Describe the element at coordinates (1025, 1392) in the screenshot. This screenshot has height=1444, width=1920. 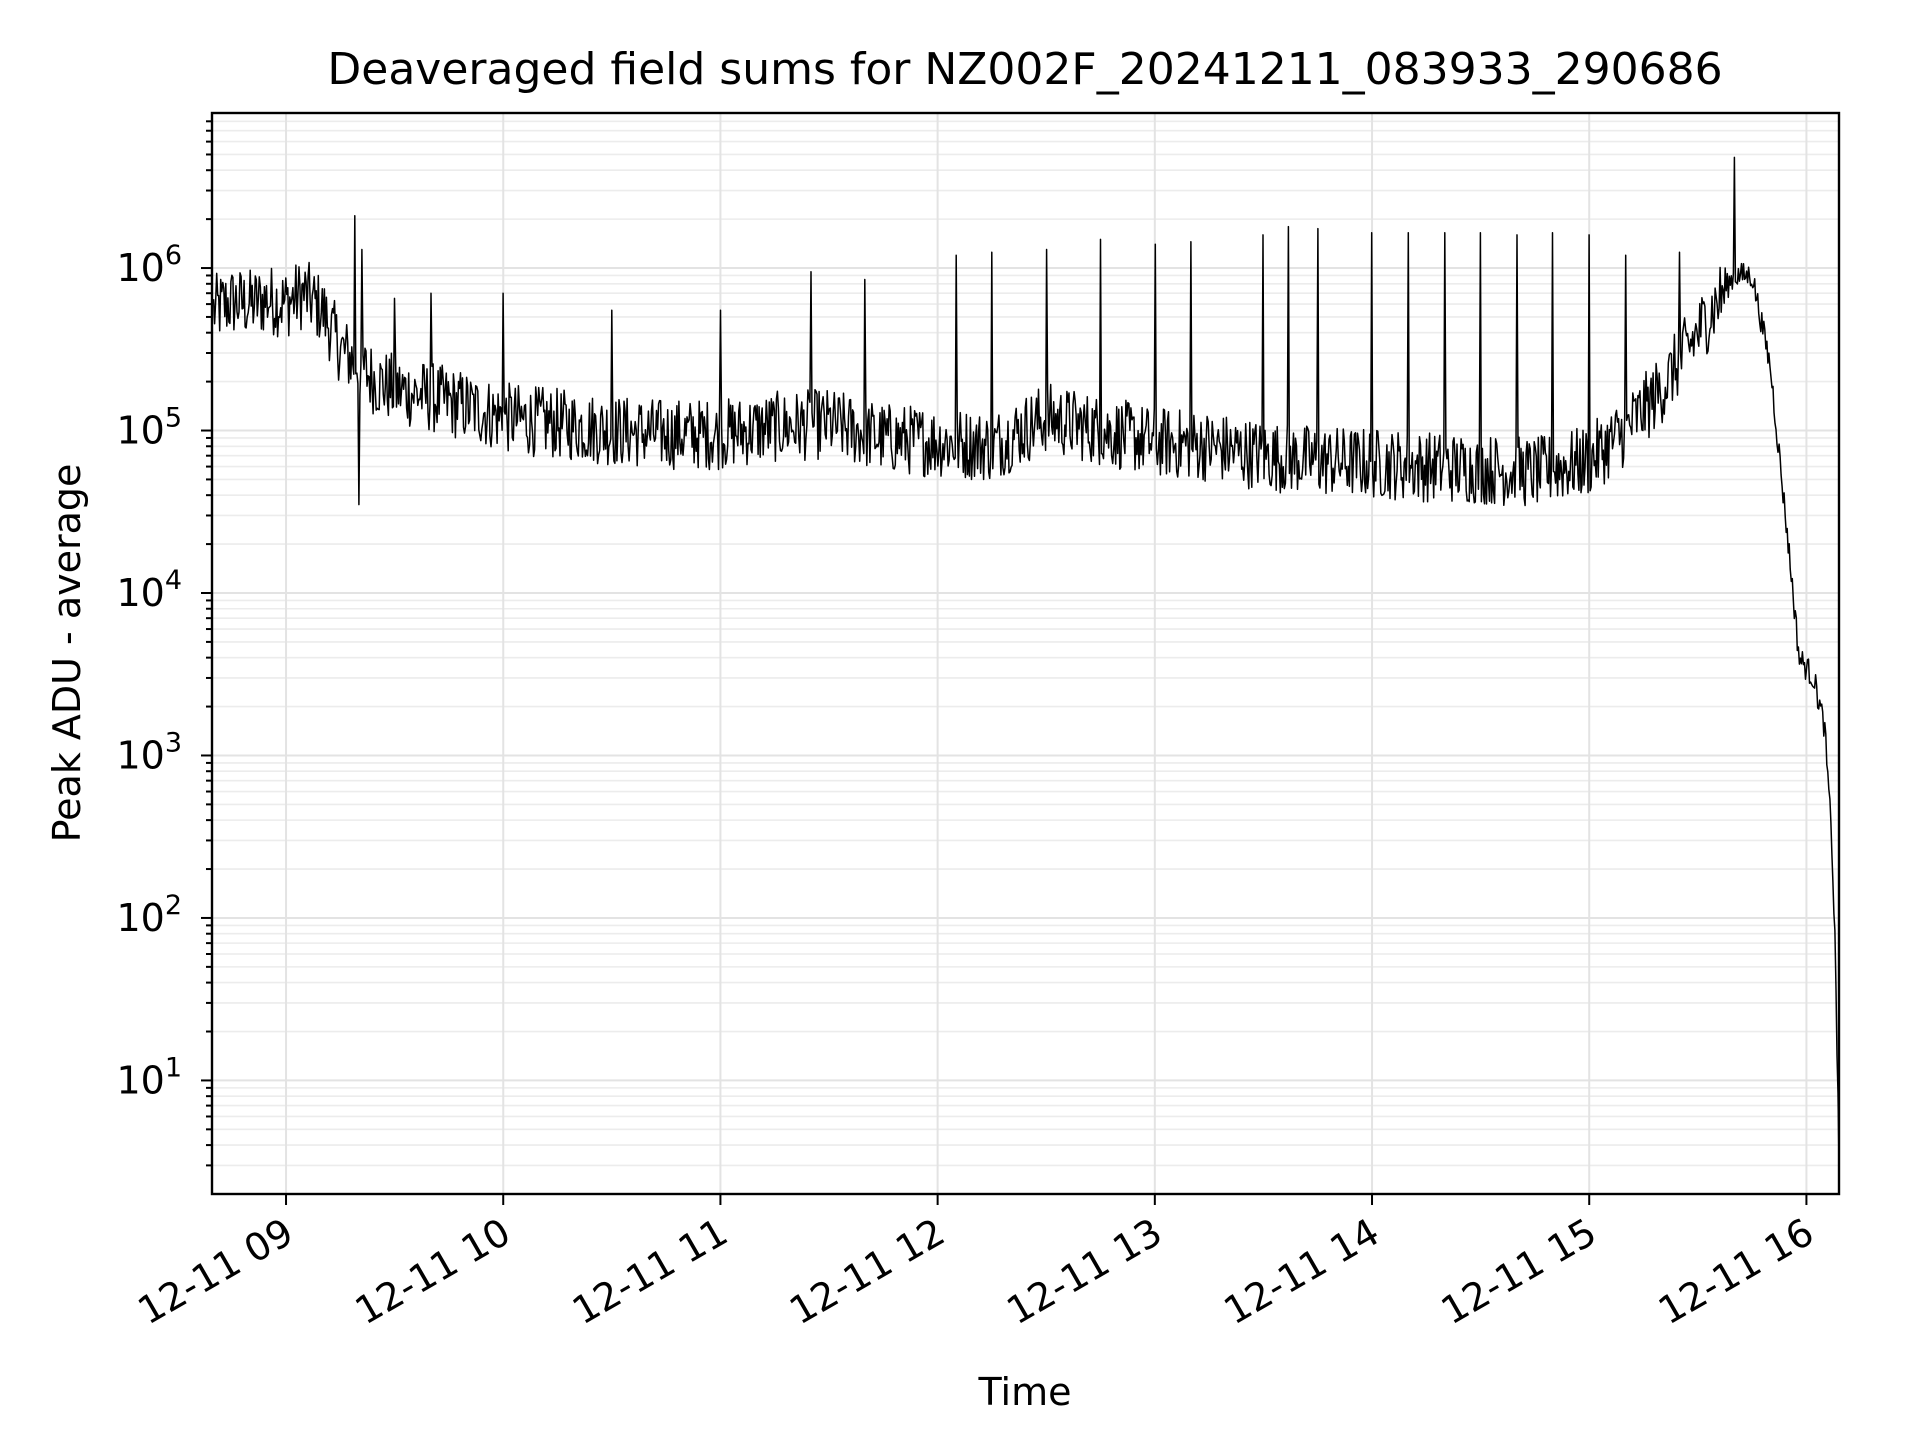
I see `x-axis-label: Time` at that location.